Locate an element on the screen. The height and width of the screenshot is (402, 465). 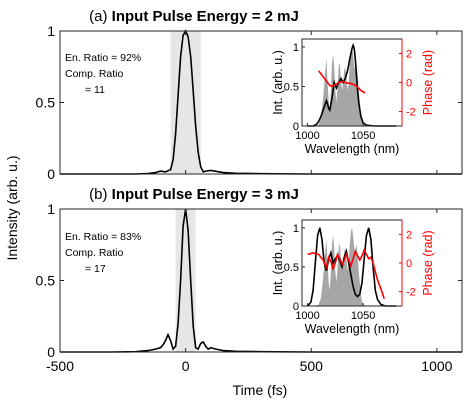
xtick-label: 0 is located at coordinates (186, 366).